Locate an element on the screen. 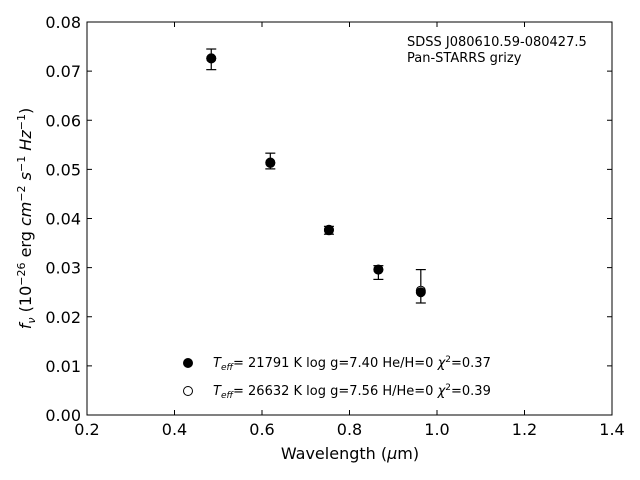  y-tick-label: 0.08 is located at coordinates (63, 22).